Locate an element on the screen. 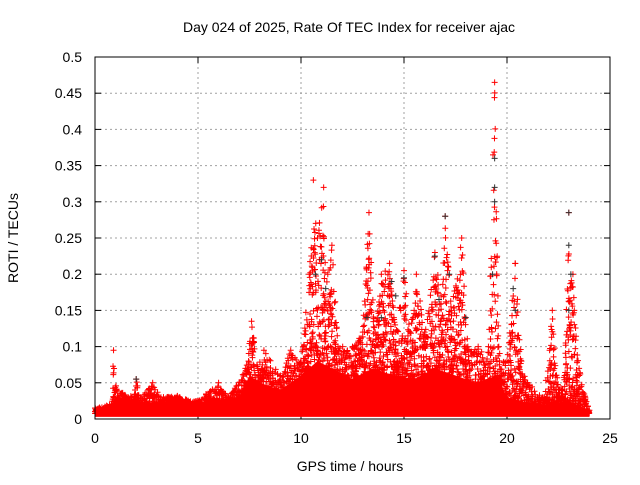 The image size is (640, 485). x-tick-label: 5 is located at coordinates (198, 438).